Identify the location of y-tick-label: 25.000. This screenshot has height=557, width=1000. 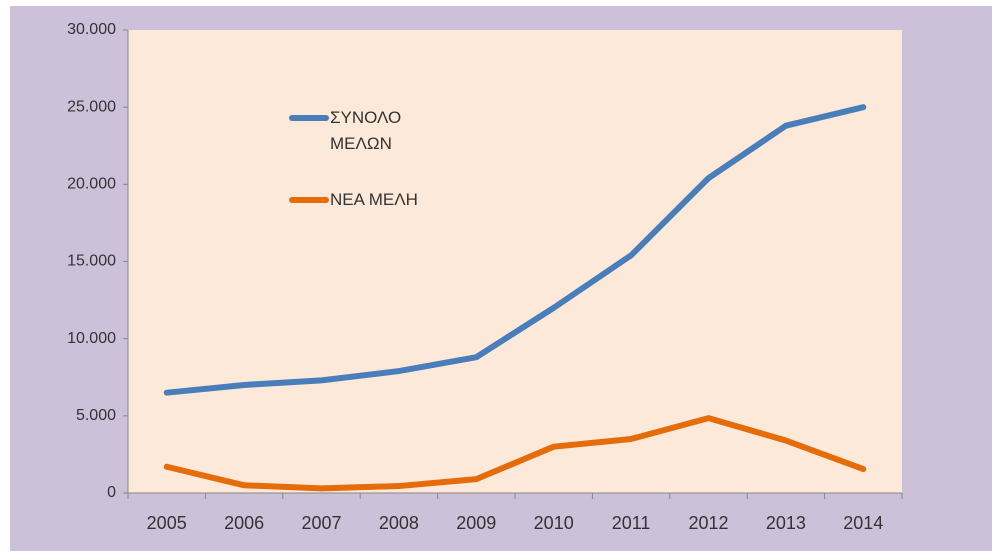
(91, 106).